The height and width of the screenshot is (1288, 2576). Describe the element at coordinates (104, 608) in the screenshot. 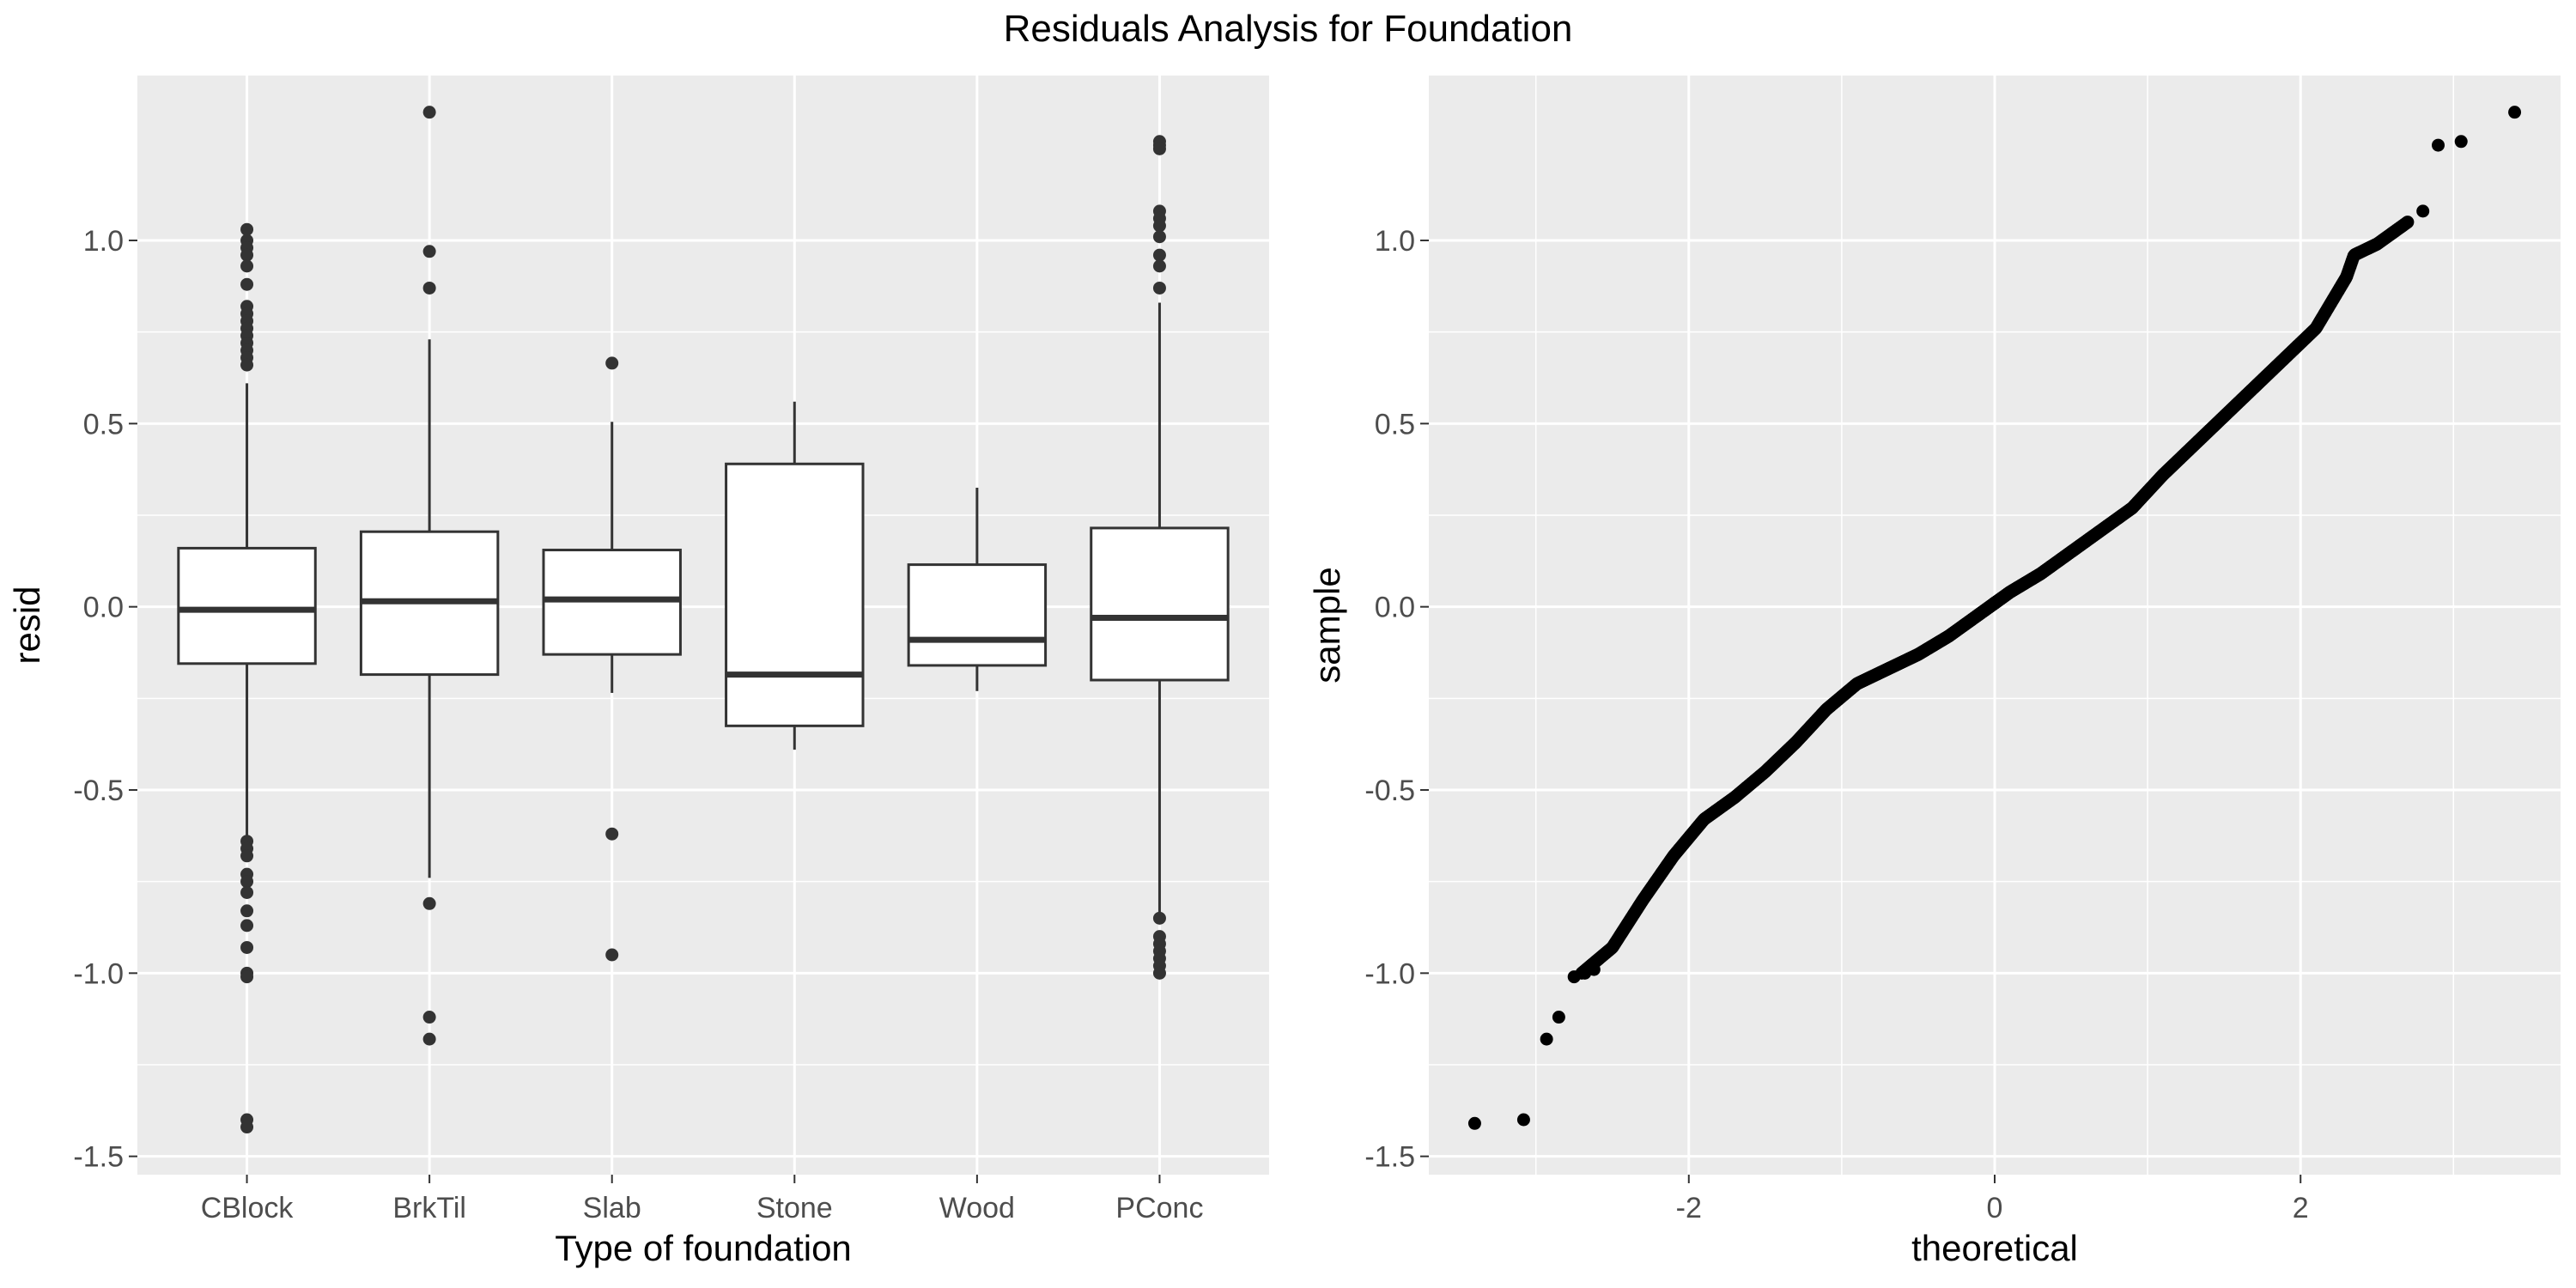

I see `boxplot-y-tick-label: 0.0` at that location.